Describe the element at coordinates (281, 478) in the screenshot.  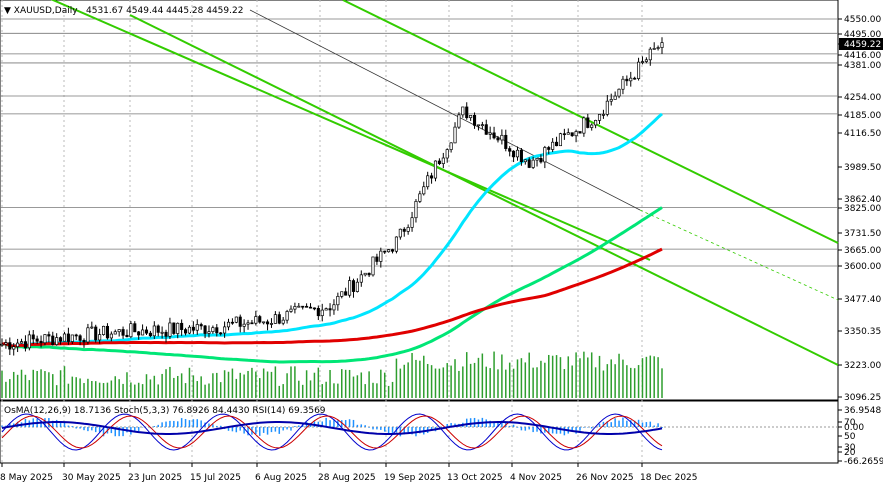
I see `date-tick-label: 6 Aug 2025` at that location.